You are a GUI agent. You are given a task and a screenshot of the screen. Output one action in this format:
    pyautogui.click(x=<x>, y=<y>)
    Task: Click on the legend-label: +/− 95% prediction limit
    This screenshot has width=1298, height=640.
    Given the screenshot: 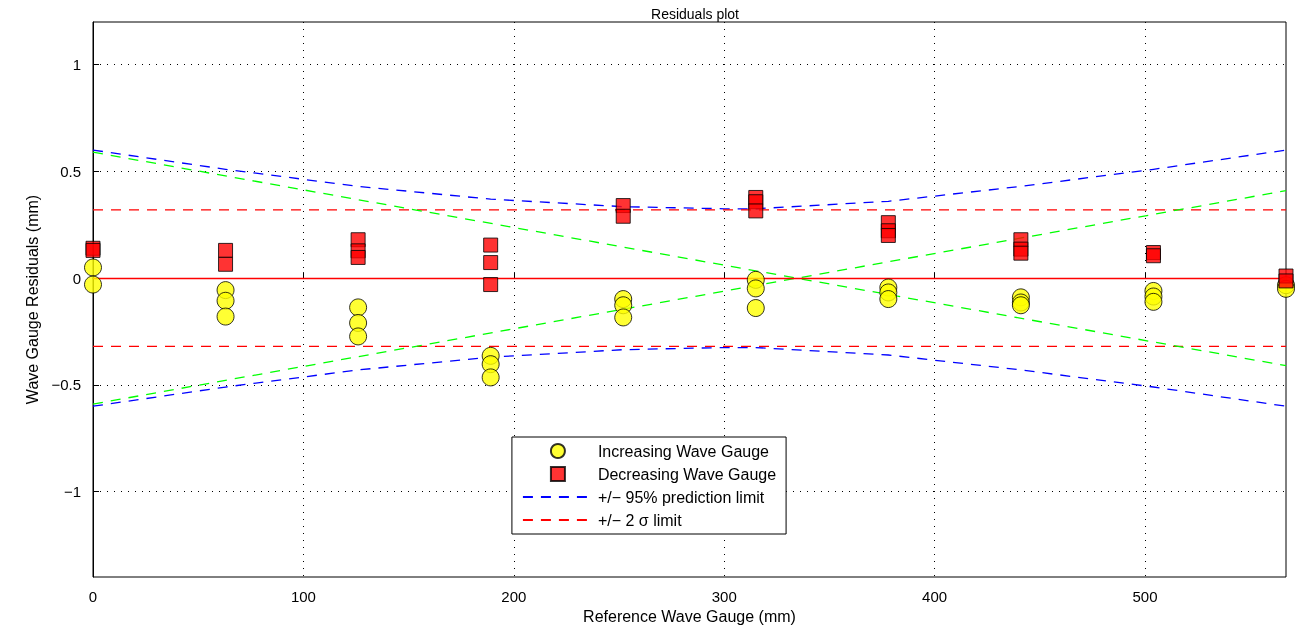 What is the action you would take?
    pyautogui.click(x=681, y=497)
    